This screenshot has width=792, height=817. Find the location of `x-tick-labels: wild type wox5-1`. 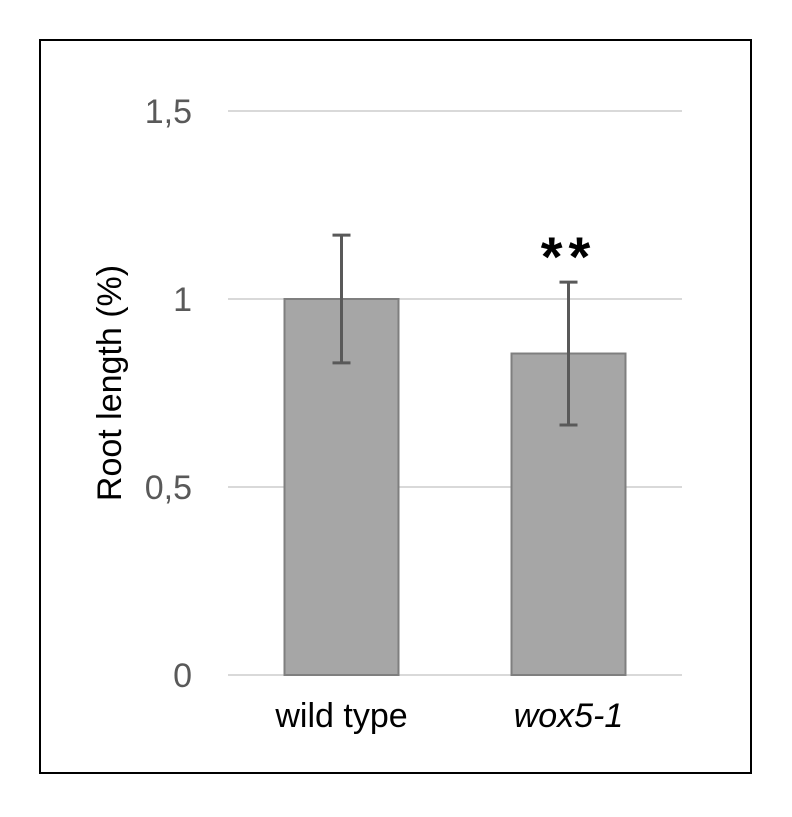

x-tick-labels: wild type wox5-1 is located at coordinates (448, 716).